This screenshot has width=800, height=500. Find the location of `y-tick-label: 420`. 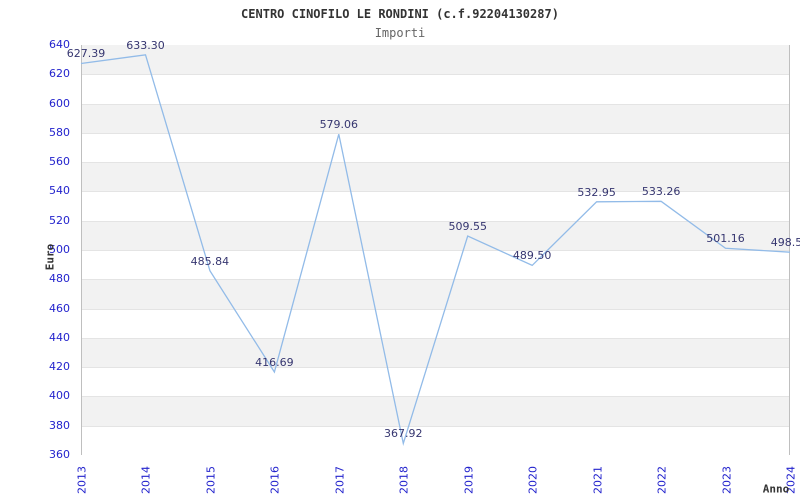

y-tick-label: 420 is located at coordinates (59, 367).